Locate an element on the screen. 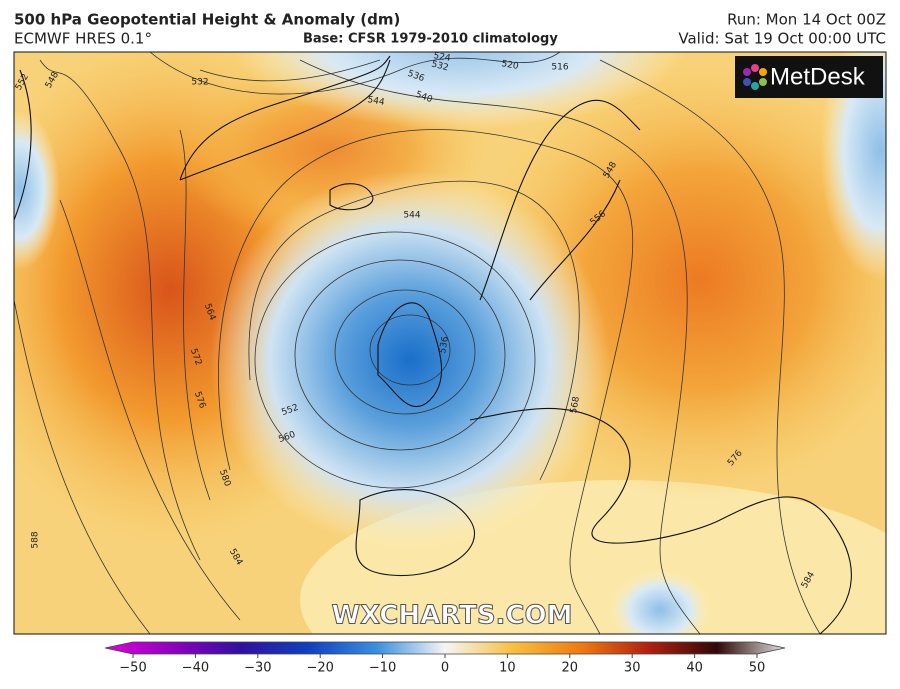 The width and height of the screenshot is (900, 689). colorbar-tick-label: −30 is located at coordinates (257, 668).